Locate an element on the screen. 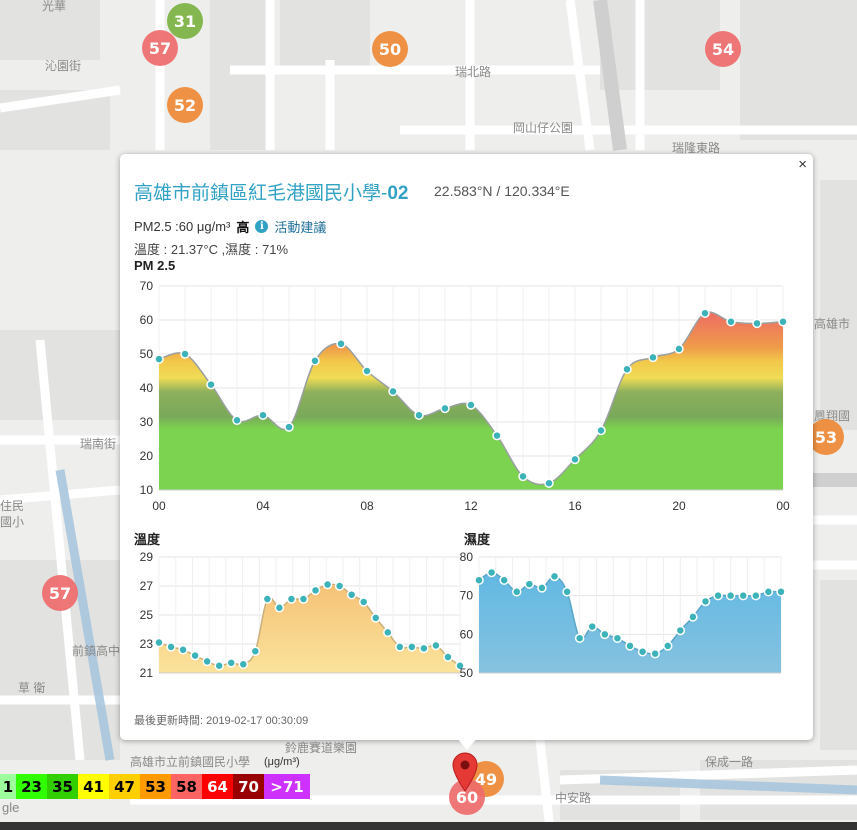  pm-chart-title: PM 2.5 is located at coordinates (155, 265).